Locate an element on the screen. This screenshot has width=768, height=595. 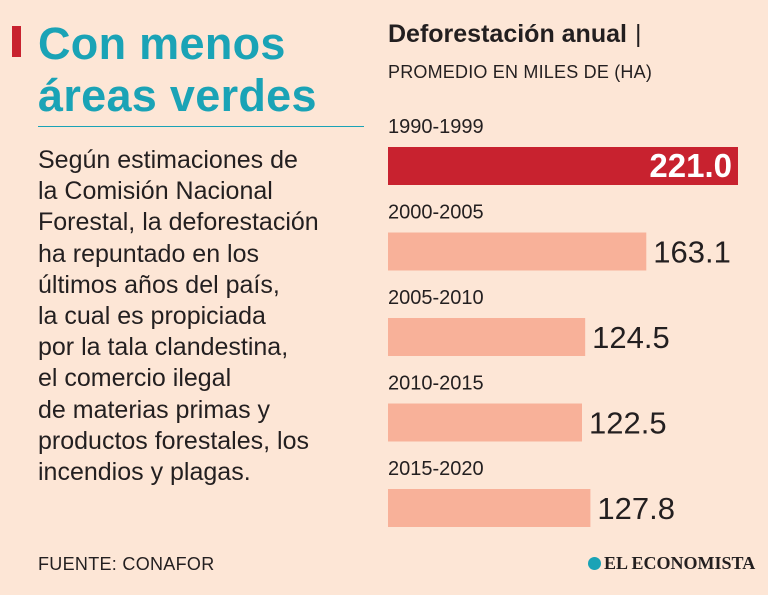
body-line: ha repuntado en los is located at coordinates (149, 253).